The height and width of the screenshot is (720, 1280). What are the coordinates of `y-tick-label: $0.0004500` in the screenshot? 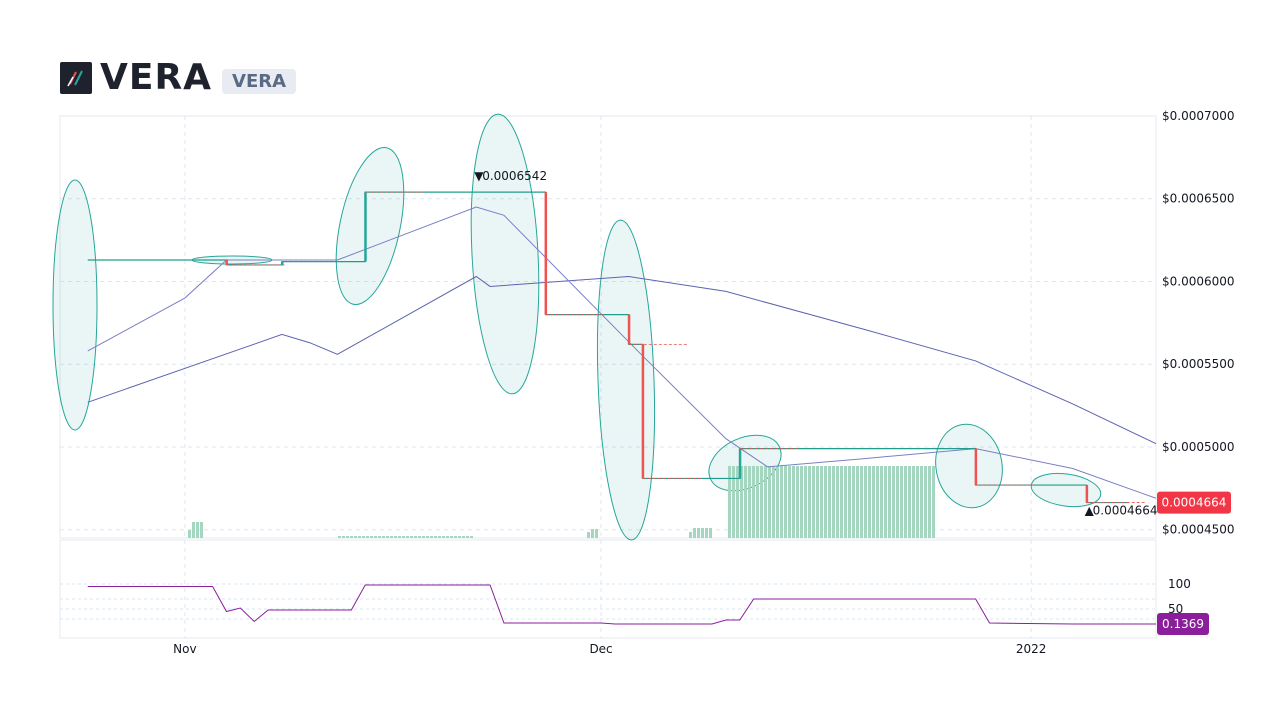 It's located at (1198, 530).